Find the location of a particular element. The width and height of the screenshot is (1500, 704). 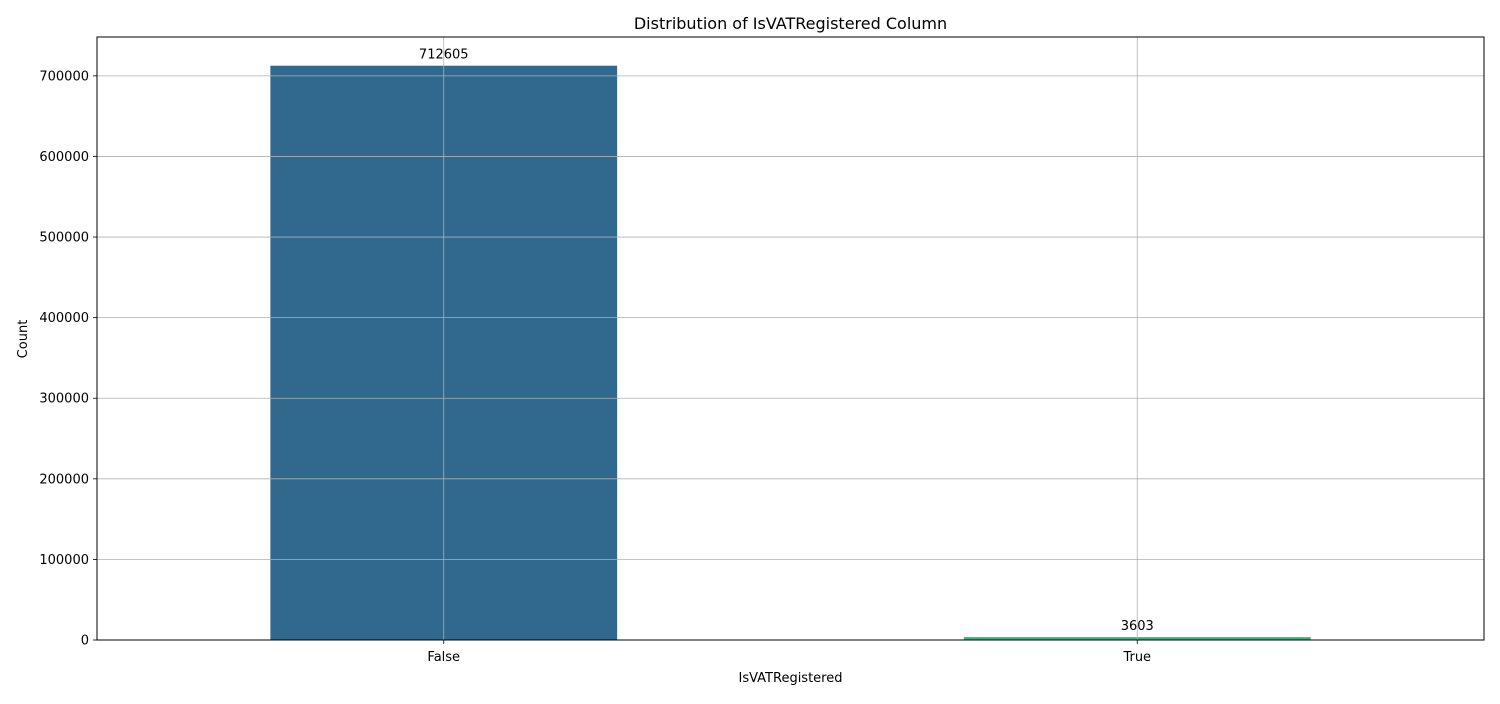

y-tick-label: 100000 is located at coordinates (64, 560).